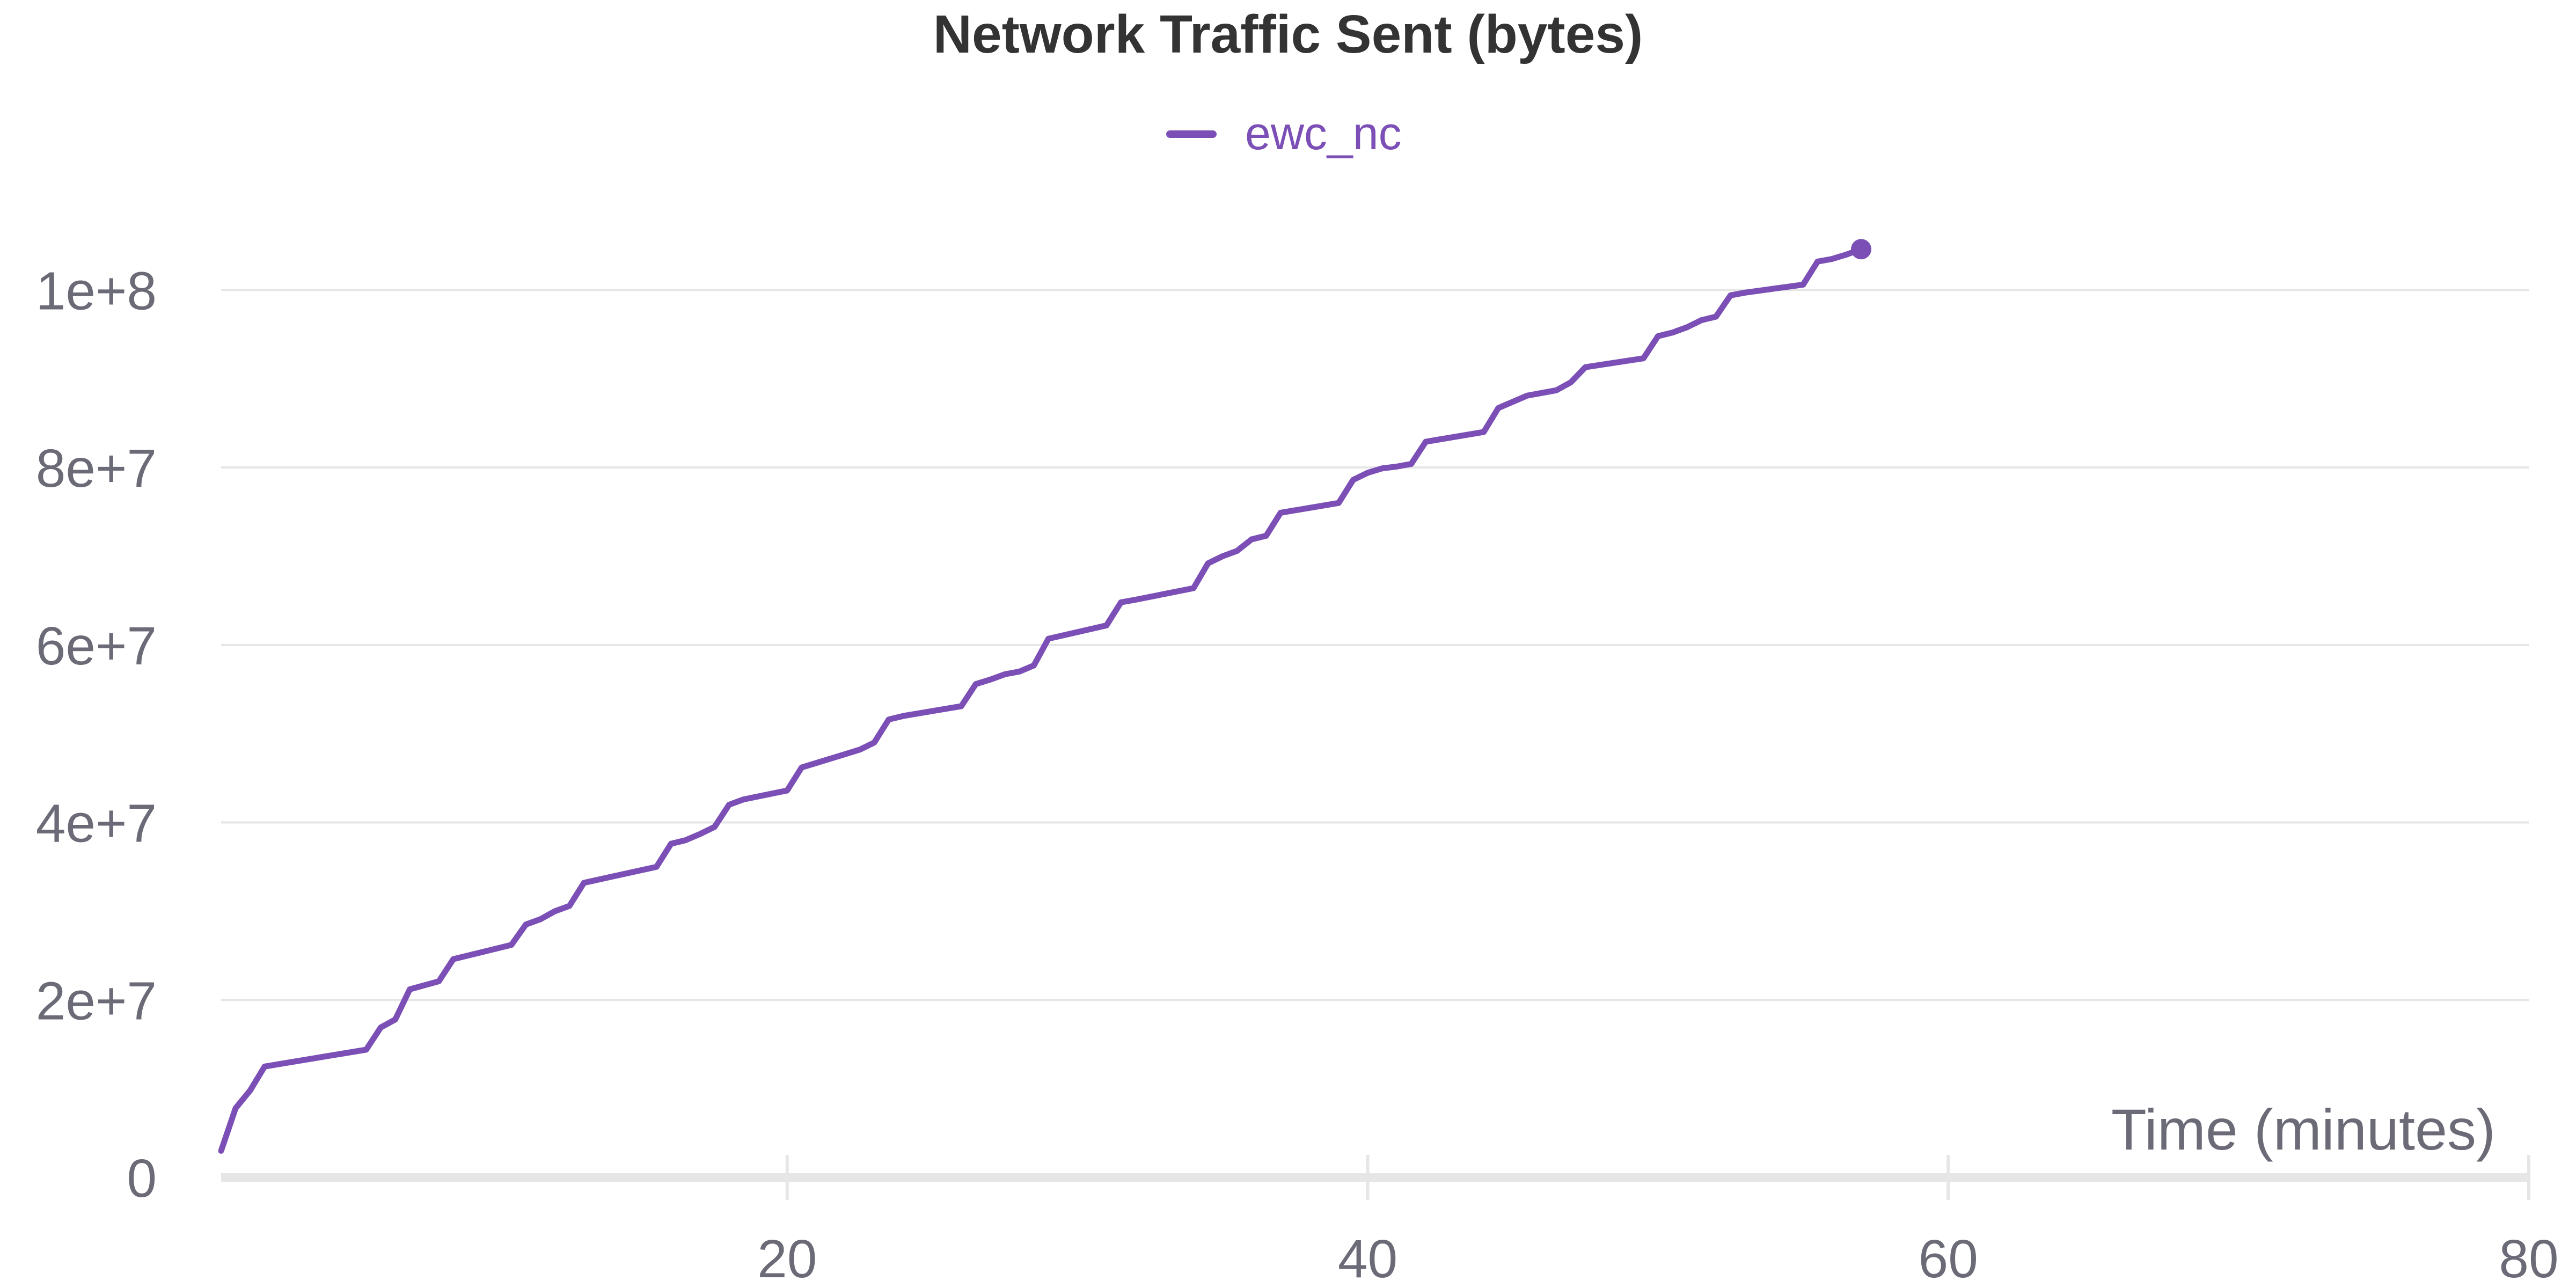 Image resolution: width=2576 pixels, height=1288 pixels. What do you see at coordinates (1367, 1258) in the screenshot?
I see `x-tick-label: 40` at bounding box center [1367, 1258].